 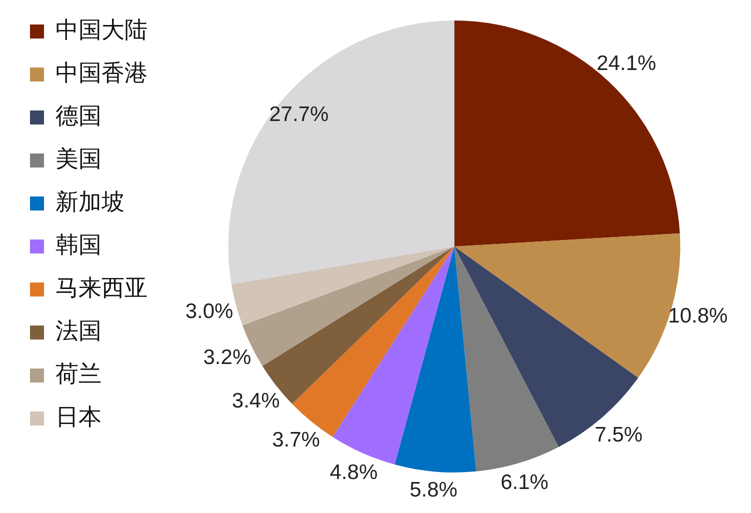 What do you see at coordinates (79, 159) in the screenshot?
I see `legend-label: 美国` at bounding box center [79, 159].